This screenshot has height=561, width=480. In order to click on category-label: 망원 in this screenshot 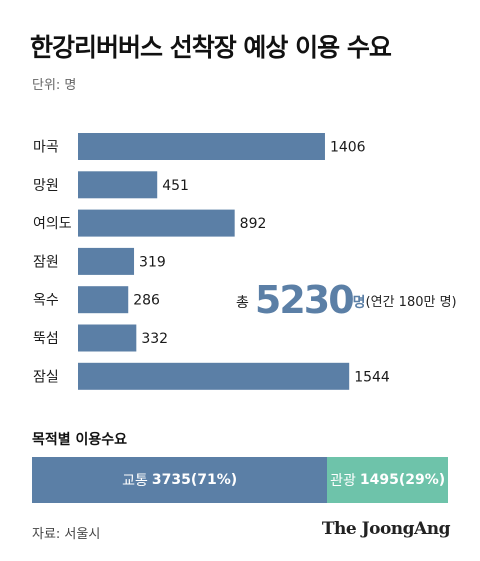, I will do `click(46, 186)`.